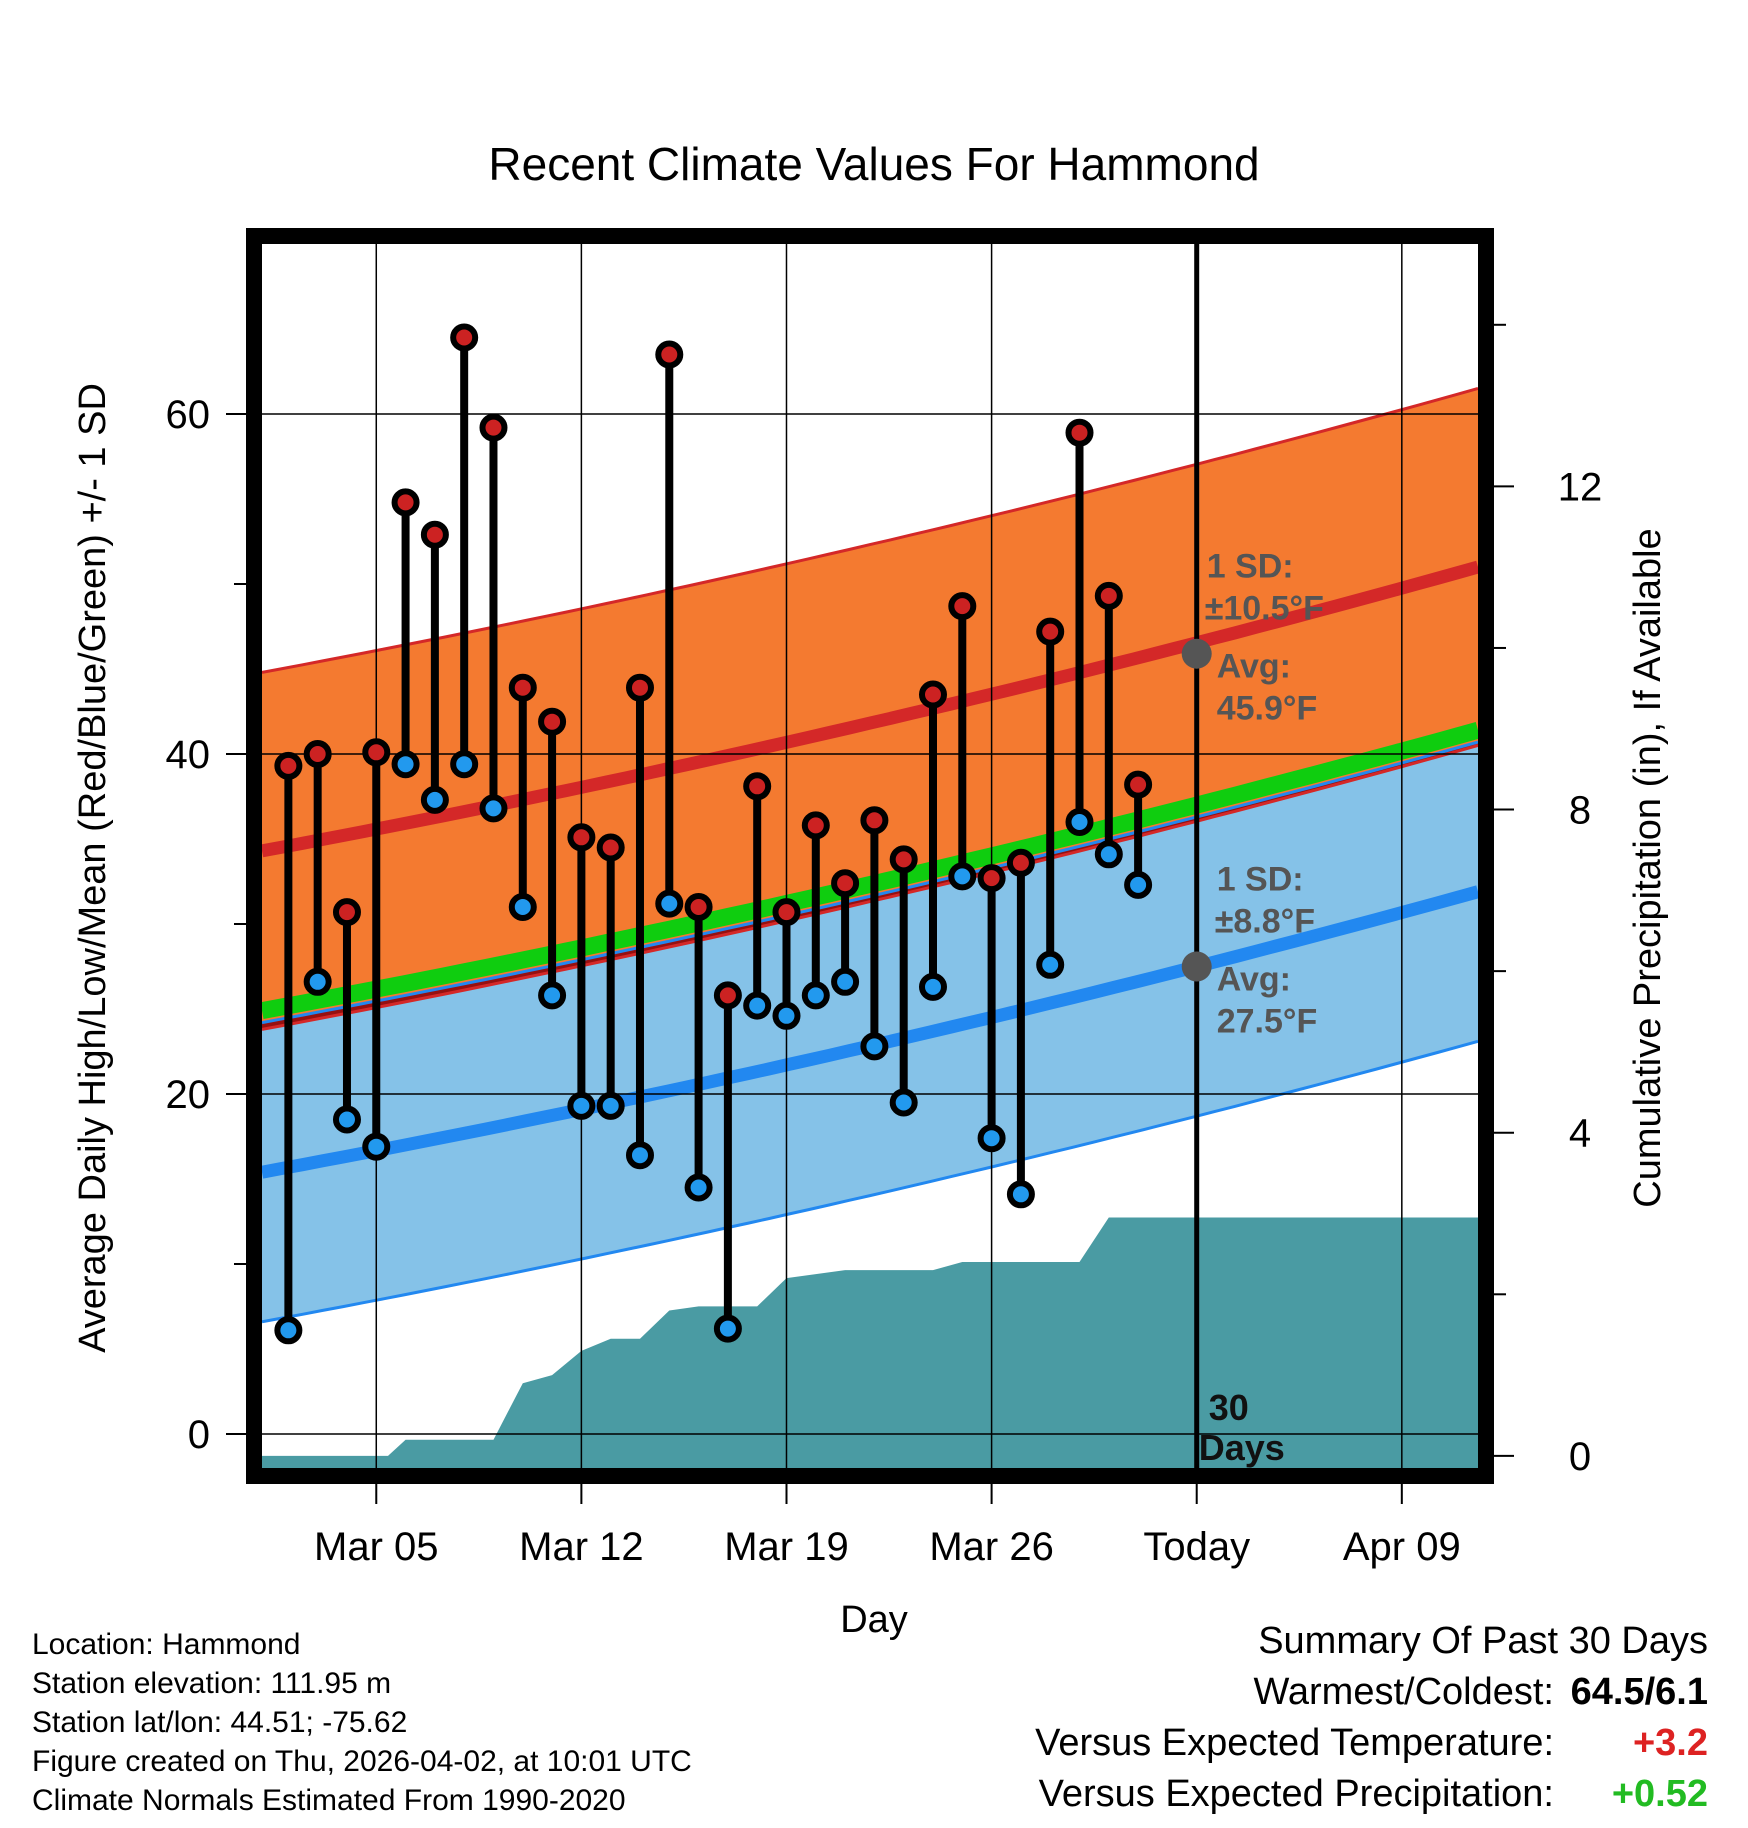  I want to click on low-sd-upper-line, so click(870, 882).